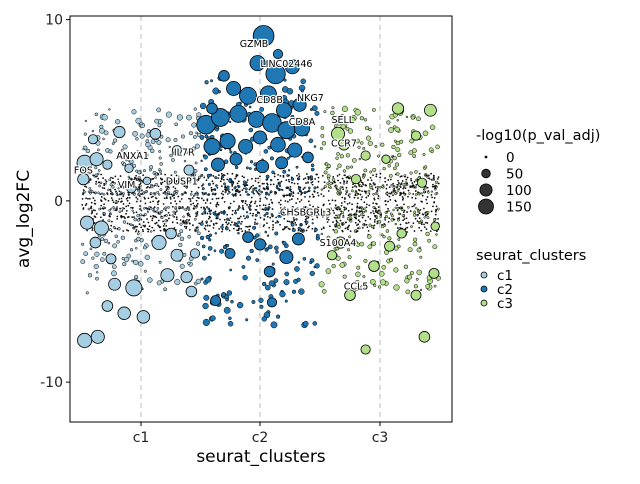  Describe the element at coordinates (141, 438) in the screenshot. I see `x-tick-label: c1` at that location.